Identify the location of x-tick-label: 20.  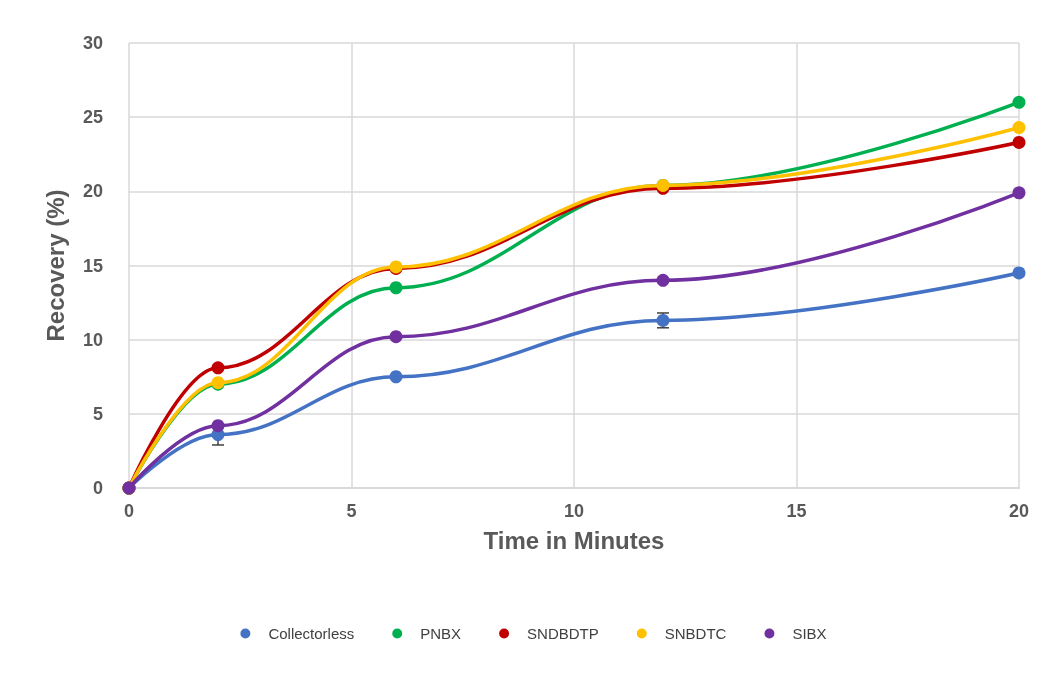
(1019, 511).